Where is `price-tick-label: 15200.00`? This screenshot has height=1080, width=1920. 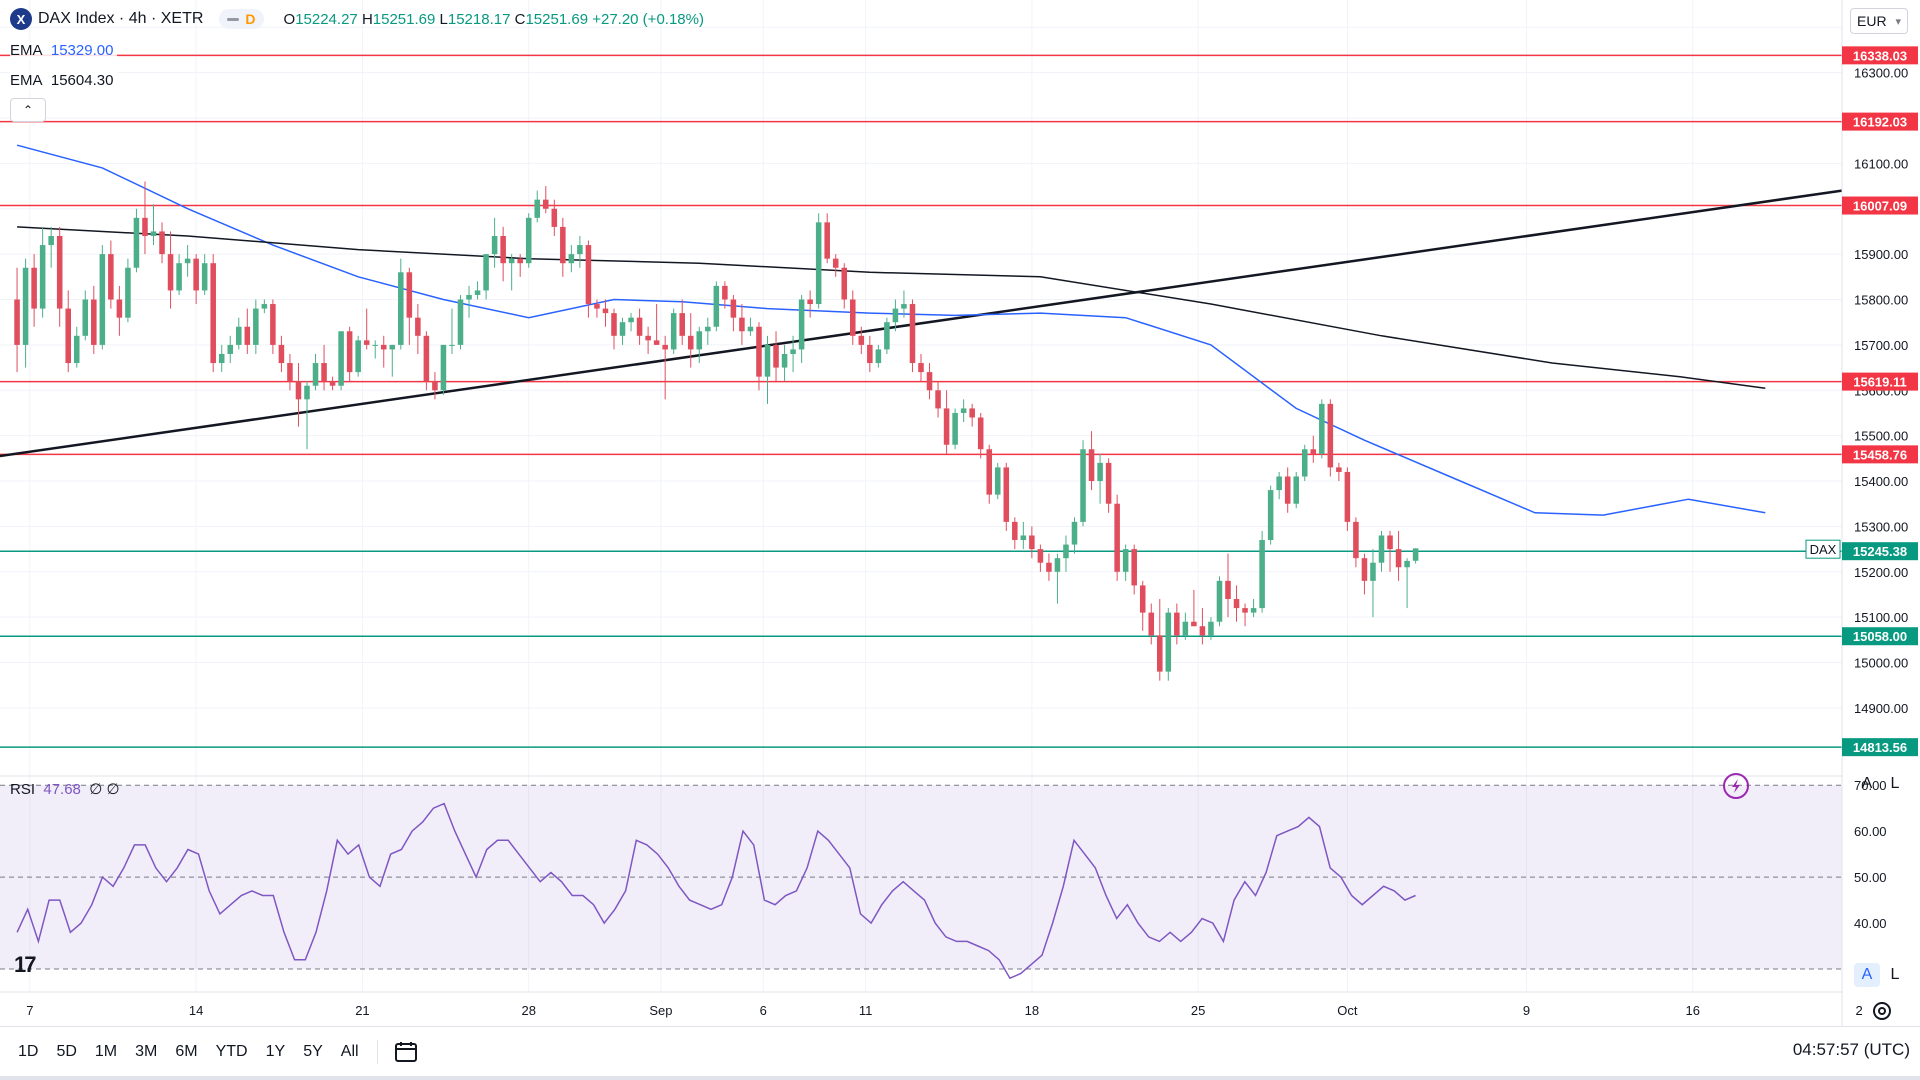
price-tick-label: 15200.00 is located at coordinates (1881, 572).